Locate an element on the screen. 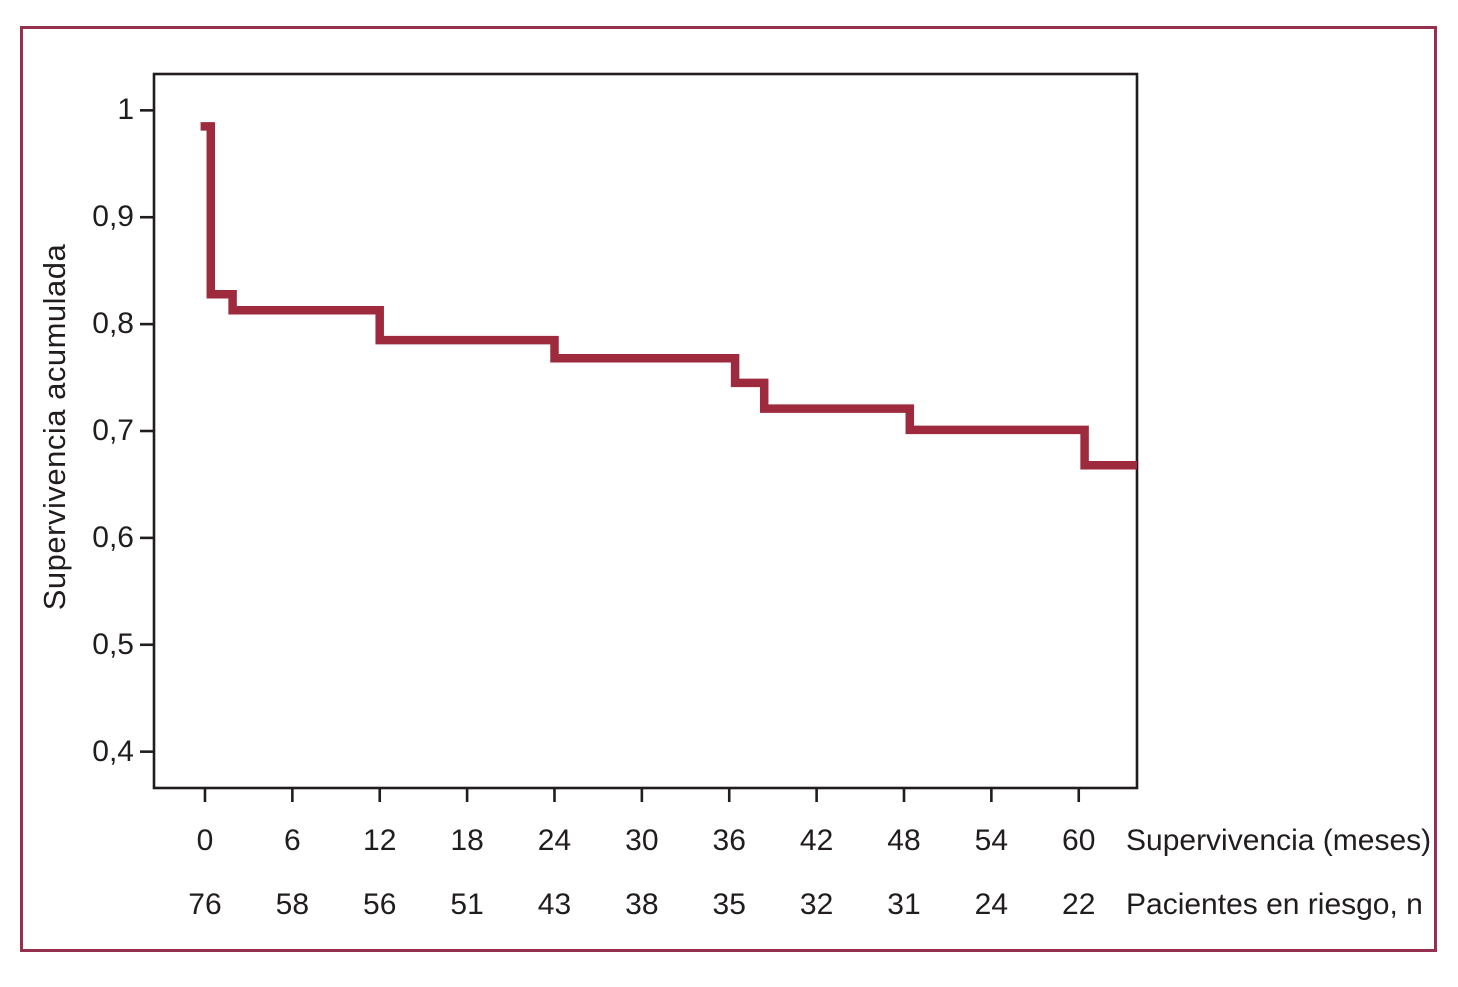 This screenshot has width=1458, height=987. y-tick-label: 0,4 is located at coordinates (113, 751).